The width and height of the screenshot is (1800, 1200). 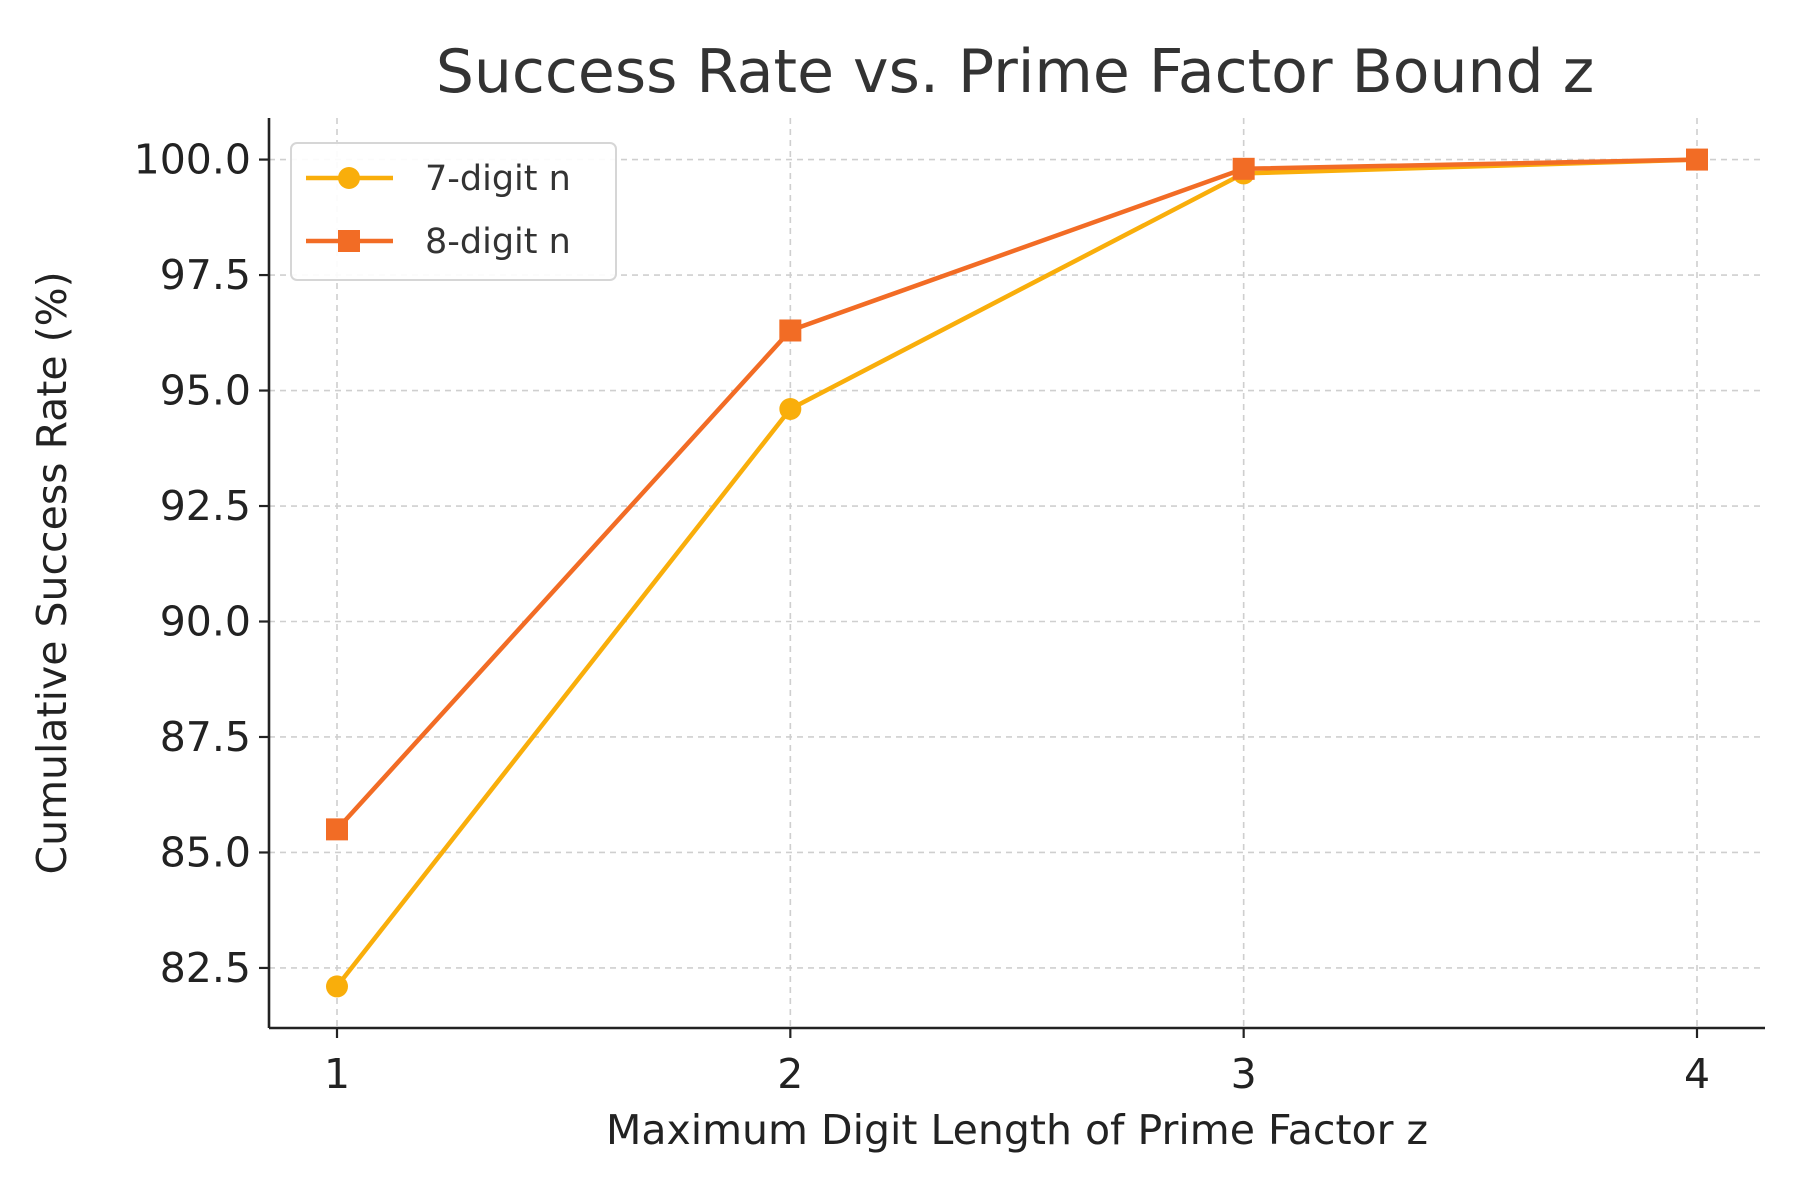 I want to click on y-tick-label: 100.0, so click(x=192, y=160).